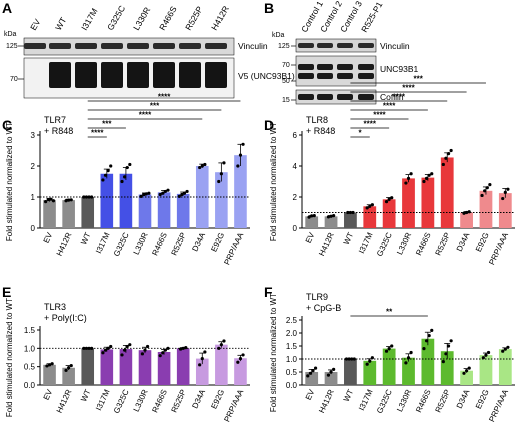  Describe the element at coordinates (273, 181) in the screenshot. I see `chart-d-y-label: Fold stimulated normalized to WT` at that location.